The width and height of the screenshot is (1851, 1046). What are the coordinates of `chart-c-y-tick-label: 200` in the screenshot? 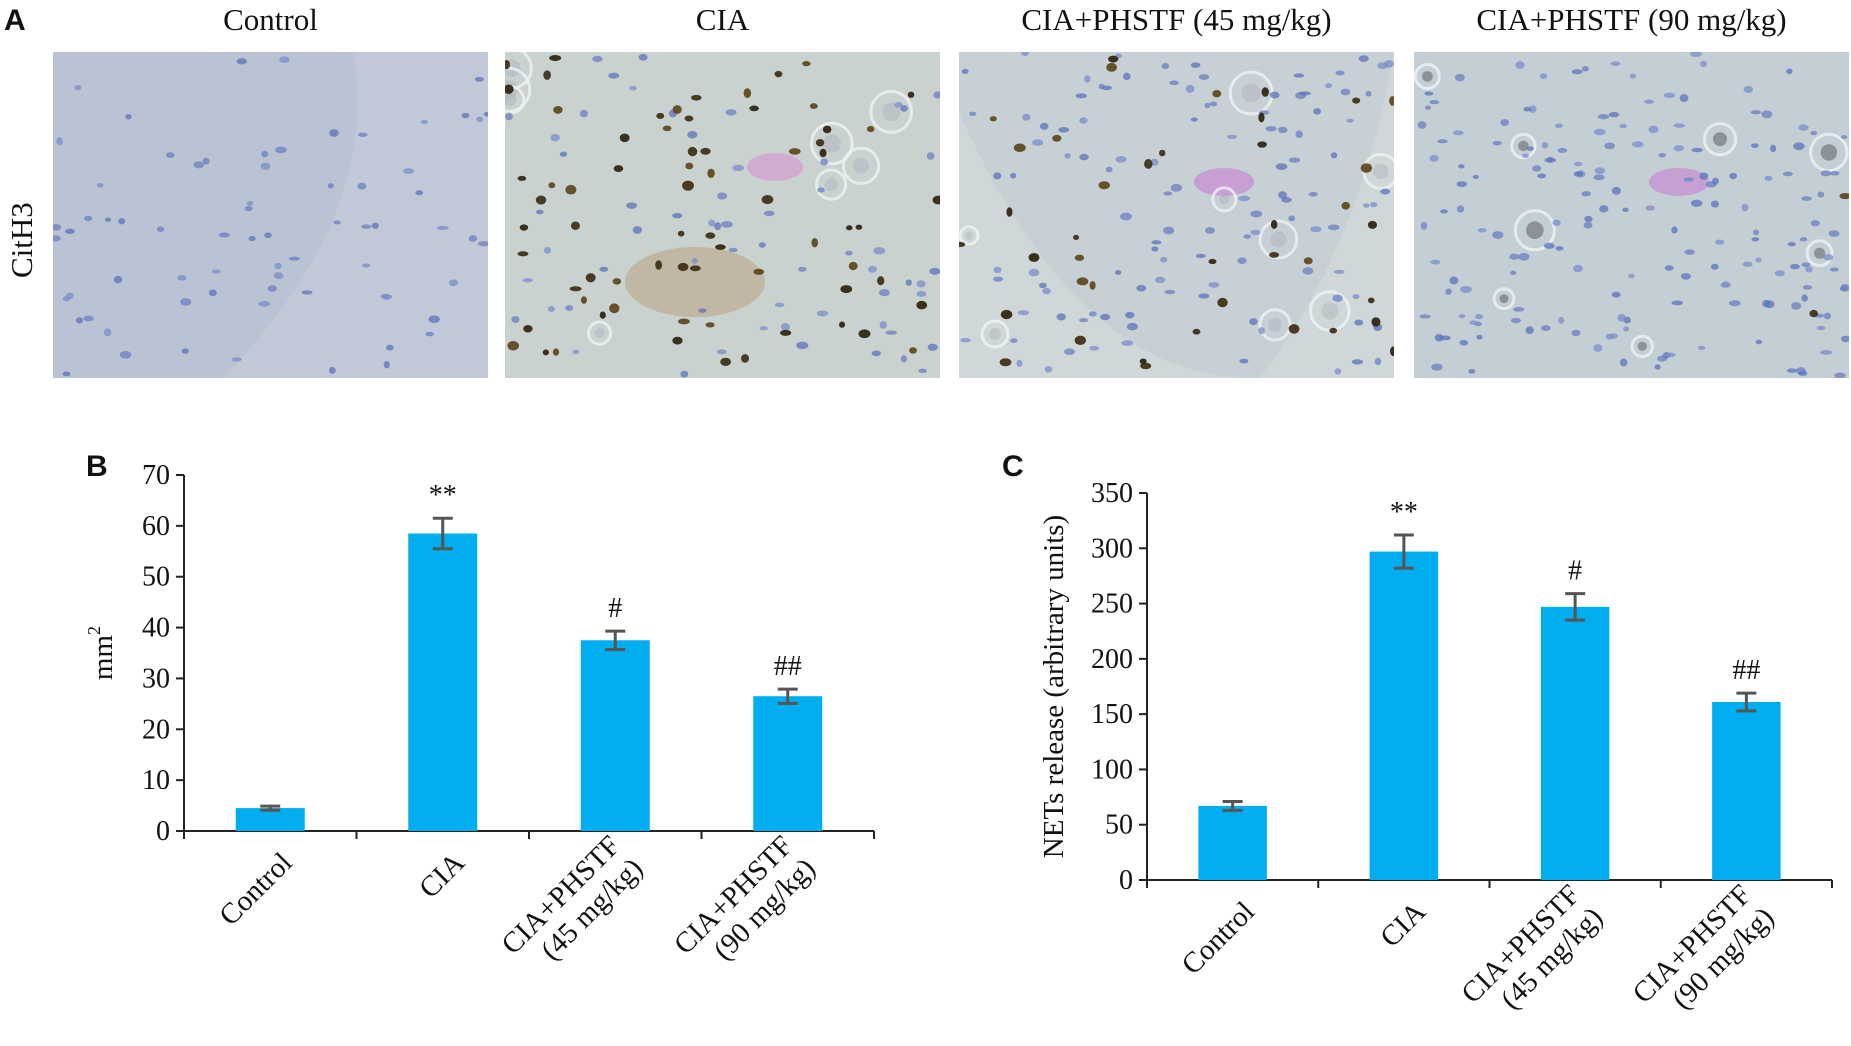 It's located at (1112, 659).